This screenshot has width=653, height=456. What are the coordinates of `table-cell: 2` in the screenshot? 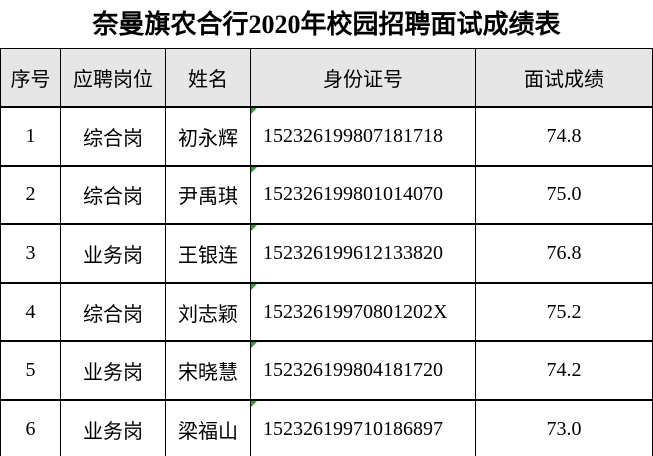 It's located at (30, 195).